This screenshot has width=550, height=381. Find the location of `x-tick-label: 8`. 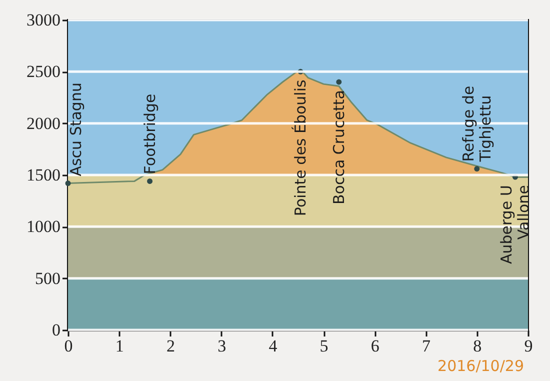

x-tick-label: 8 is located at coordinates (477, 346).